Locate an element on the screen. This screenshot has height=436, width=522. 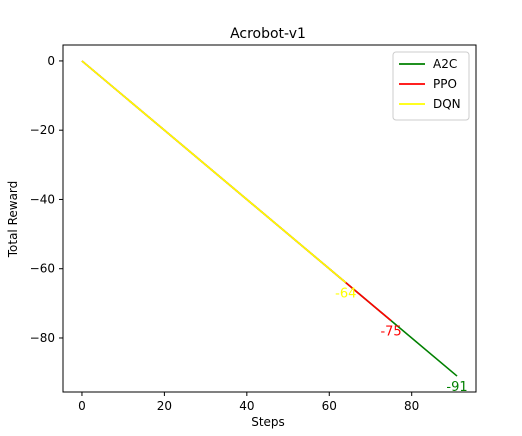
legend: A2C PPO DQN is located at coordinates (431, 86).